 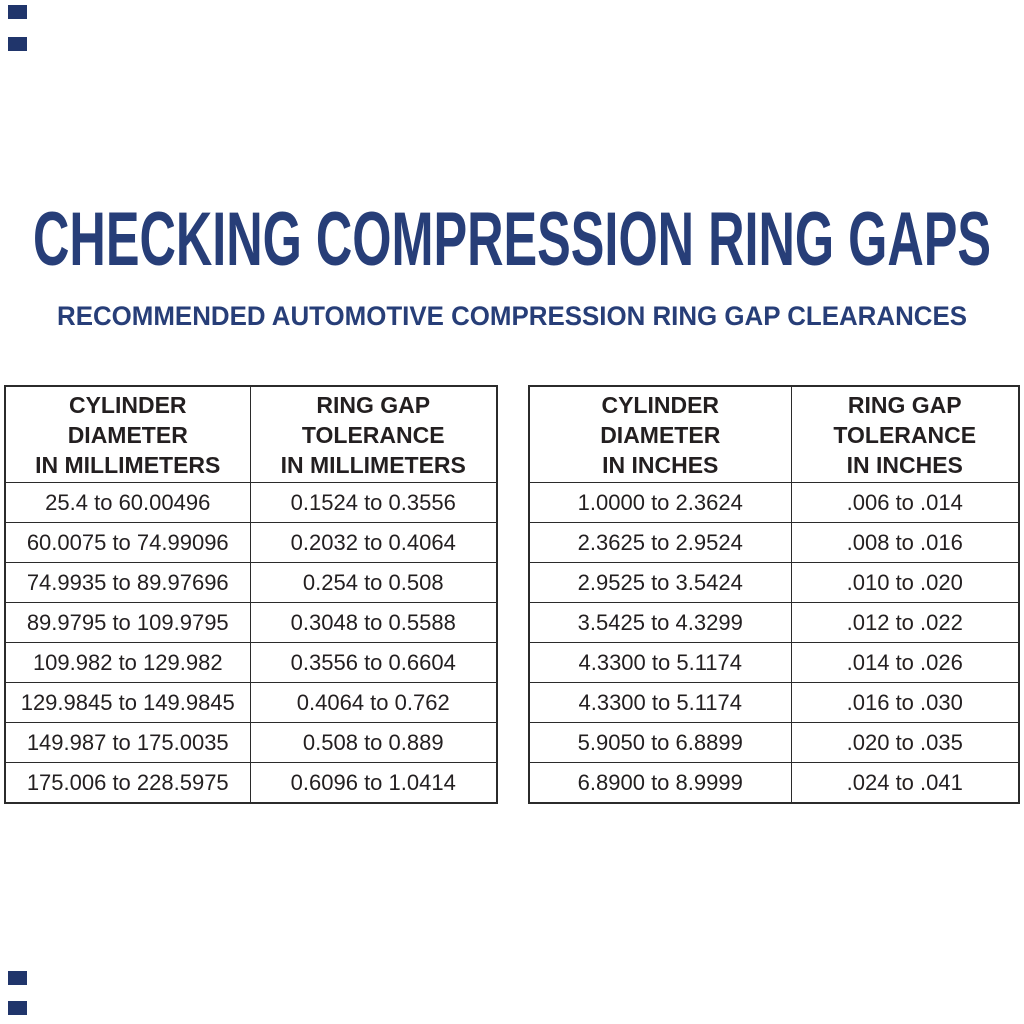 I want to click on inch-diameter-header: CYLINDER DIAMETER IN INCHES, so click(x=660, y=434).